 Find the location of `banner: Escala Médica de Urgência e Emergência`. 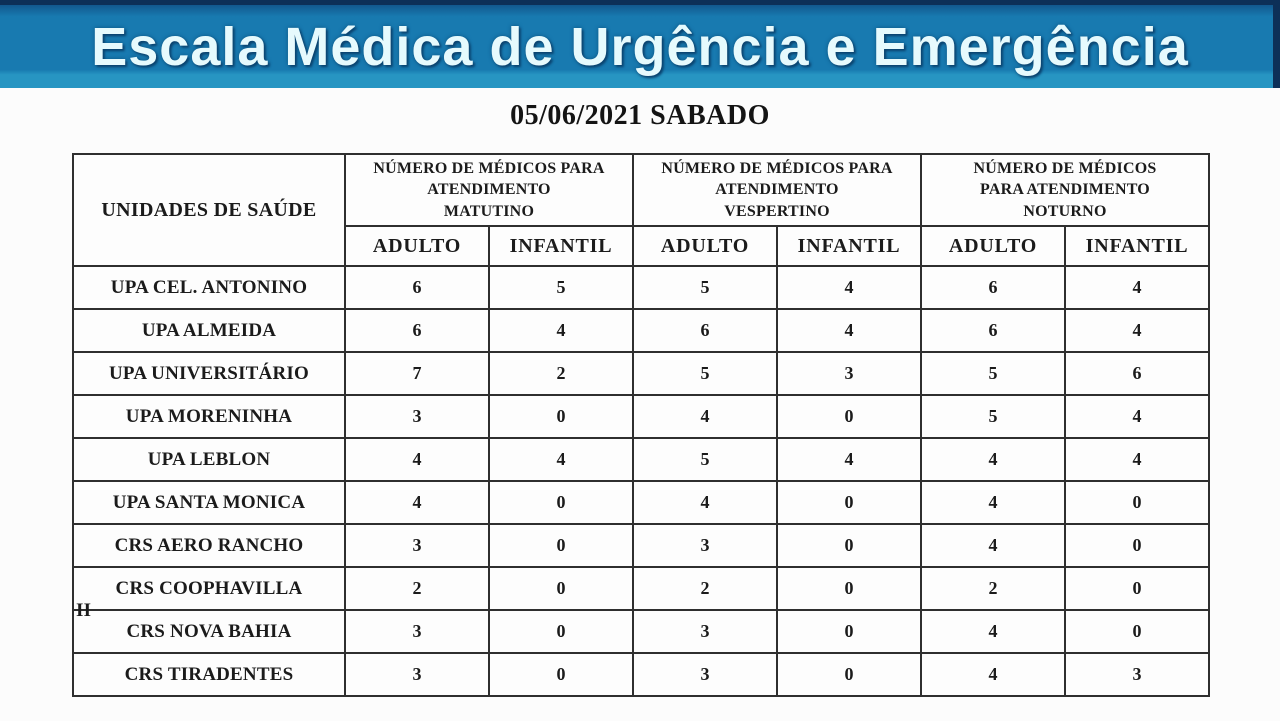

banner: Escala Médica de Urgência e Emergência is located at coordinates (640, 44).